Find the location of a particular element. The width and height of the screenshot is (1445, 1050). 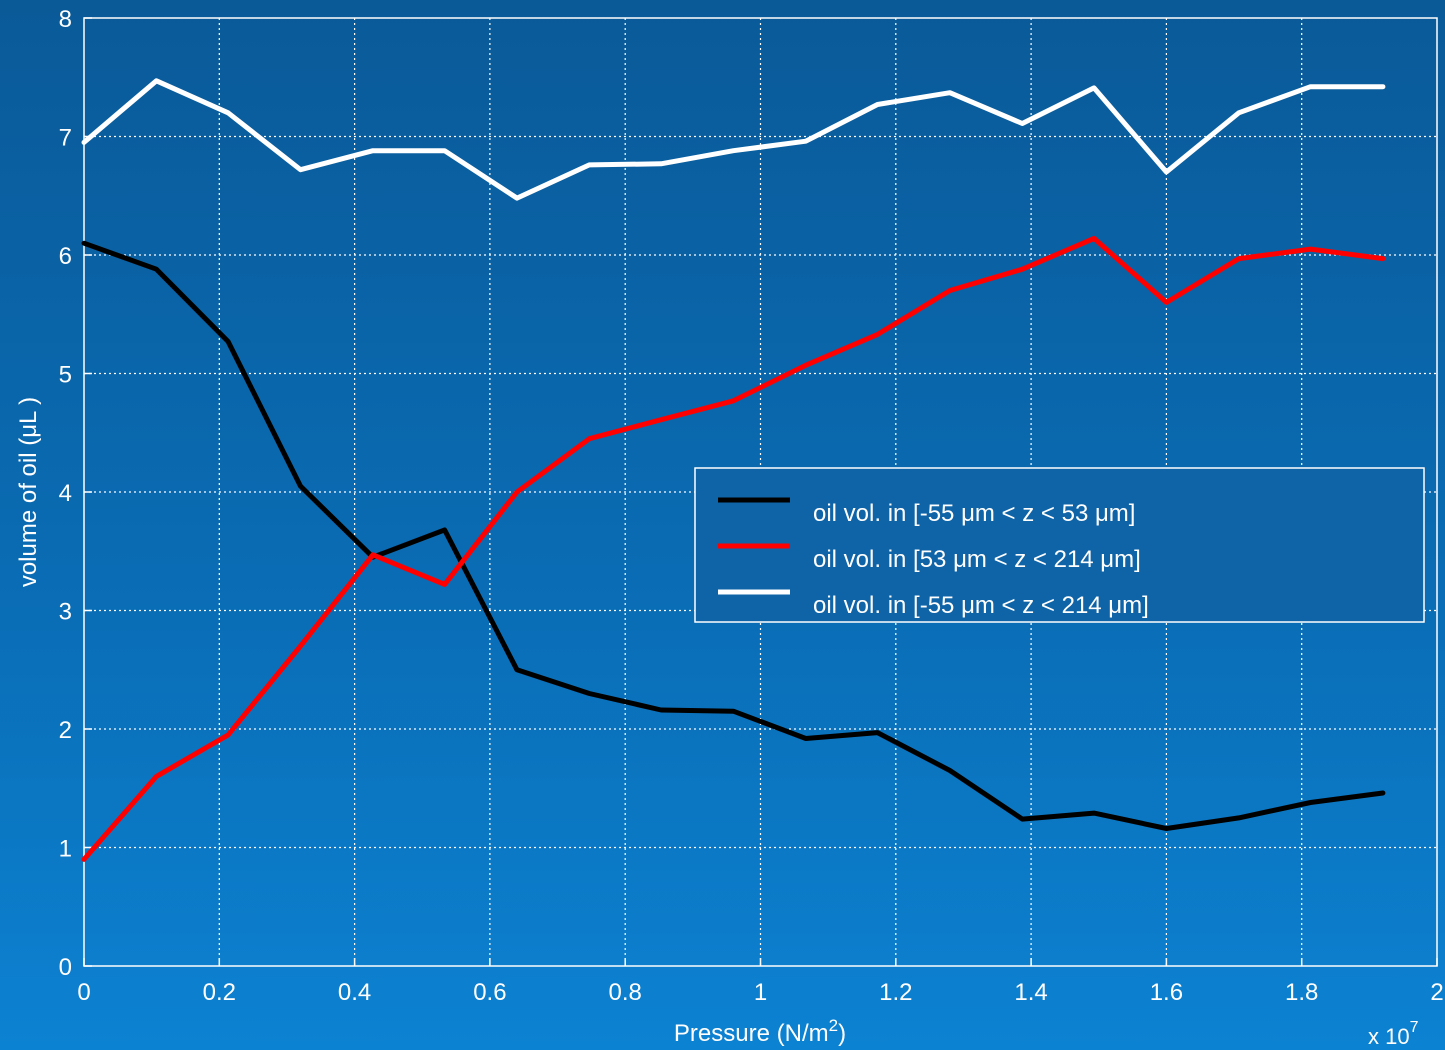

x-tick-label: 0.4 is located at coordinates (354, 992).